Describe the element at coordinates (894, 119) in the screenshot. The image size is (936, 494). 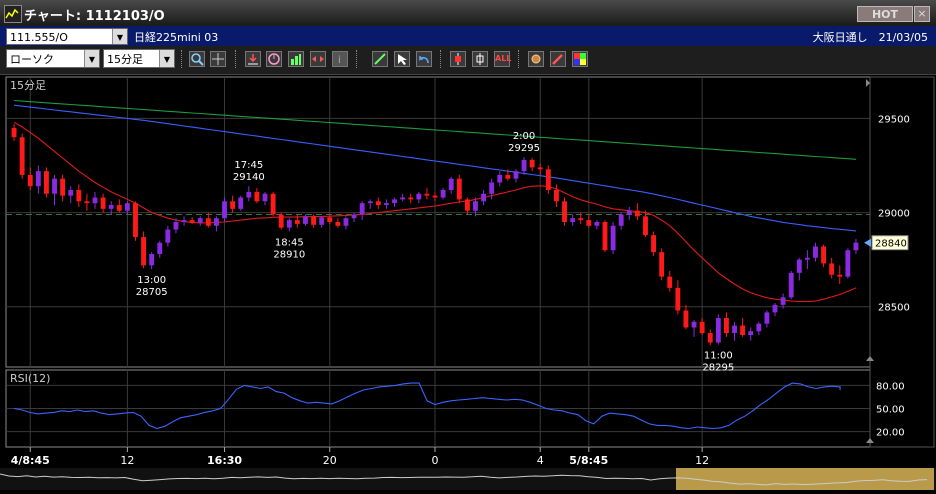
I see `price-tick-label: 29500` at that location.